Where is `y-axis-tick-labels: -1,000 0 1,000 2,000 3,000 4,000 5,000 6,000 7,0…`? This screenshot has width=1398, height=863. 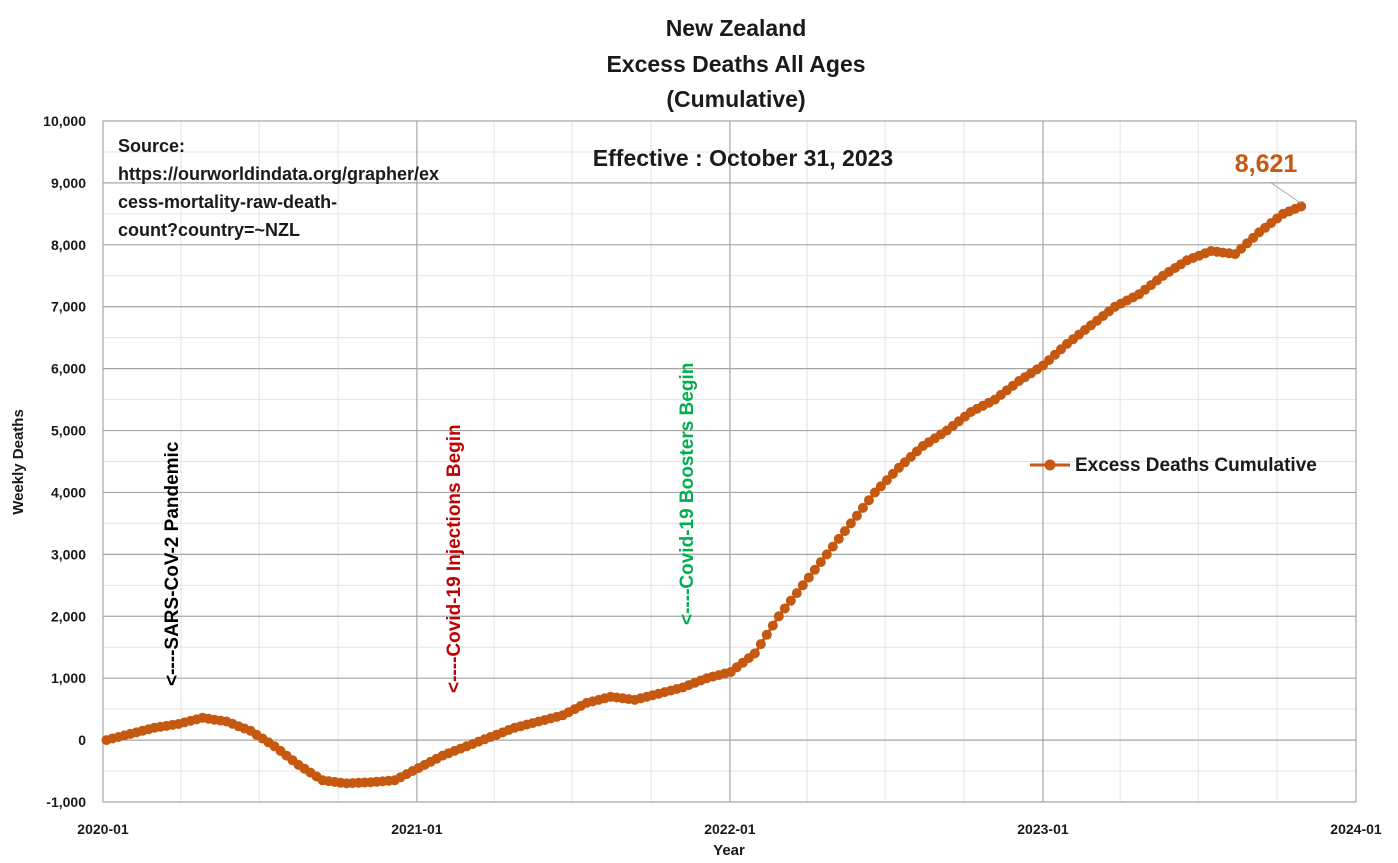 y-axis-tick-labels: -1,000 0 1,000 2,000 3,000 4,000 5,000 6,000 7,0… is located at coordinates (64, 461).